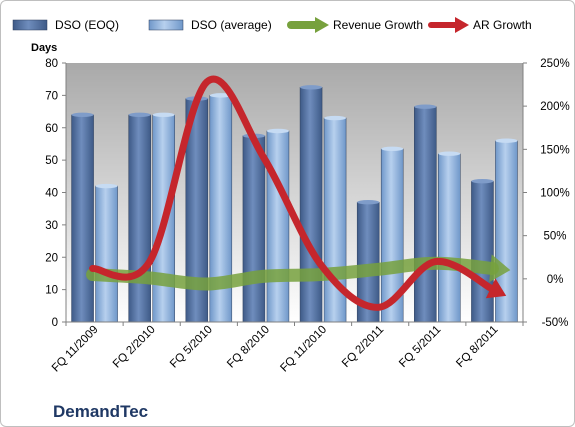 This screenshot has height=427, width=575. Describe the element at coordinates (55, 323) in the screenshot. I see `y-left-tick-label-0: 0` at that location.